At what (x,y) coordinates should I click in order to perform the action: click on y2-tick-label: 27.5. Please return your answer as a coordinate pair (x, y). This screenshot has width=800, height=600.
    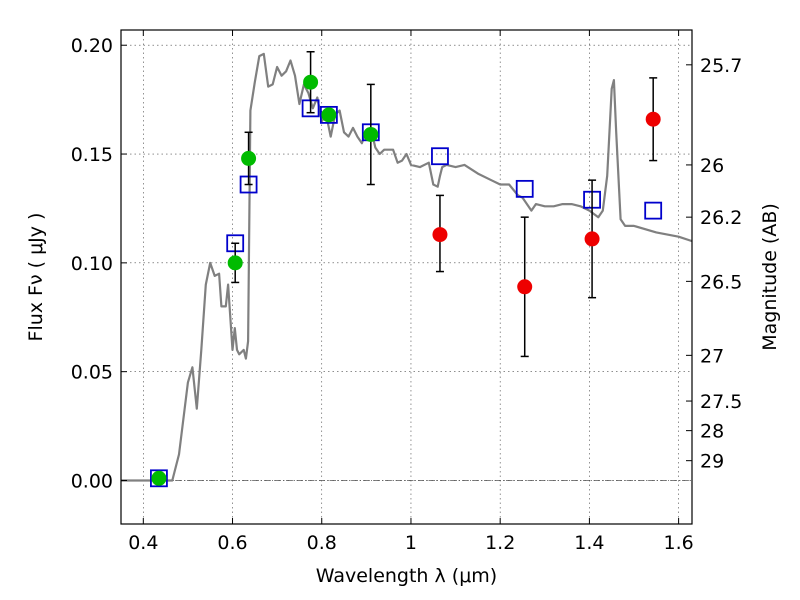
    Looking at the image, I should click on (721, 402).